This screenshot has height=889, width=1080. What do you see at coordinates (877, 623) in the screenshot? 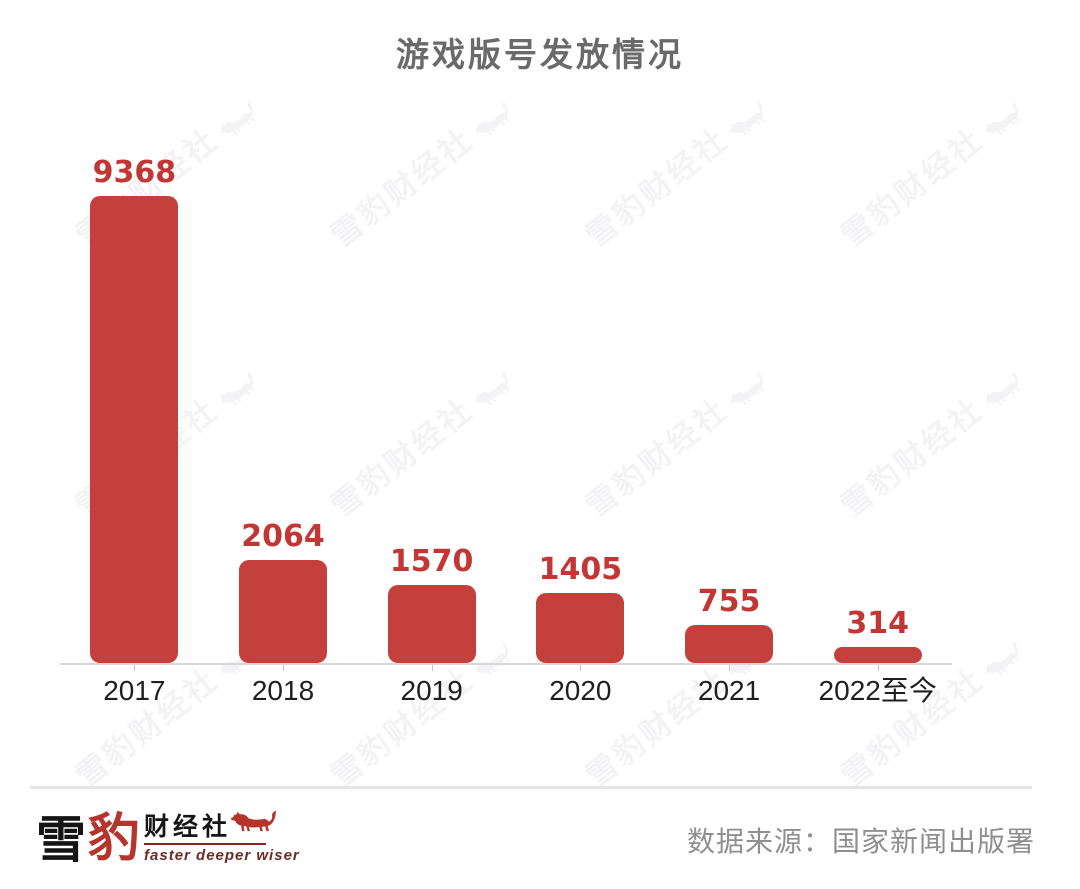
I see `bar-value-label: 314` at bounding box center [877, 623].